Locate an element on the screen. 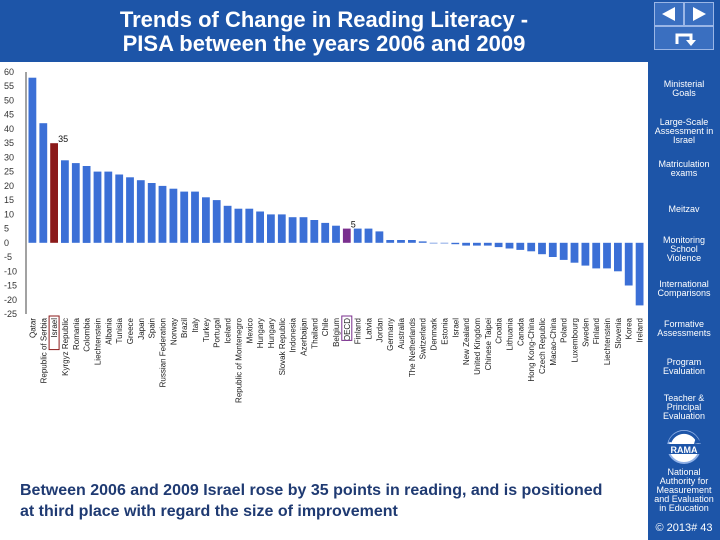  title-line-2: PISA between the years 2006 and 2009 is located at coordinates (324, 43).